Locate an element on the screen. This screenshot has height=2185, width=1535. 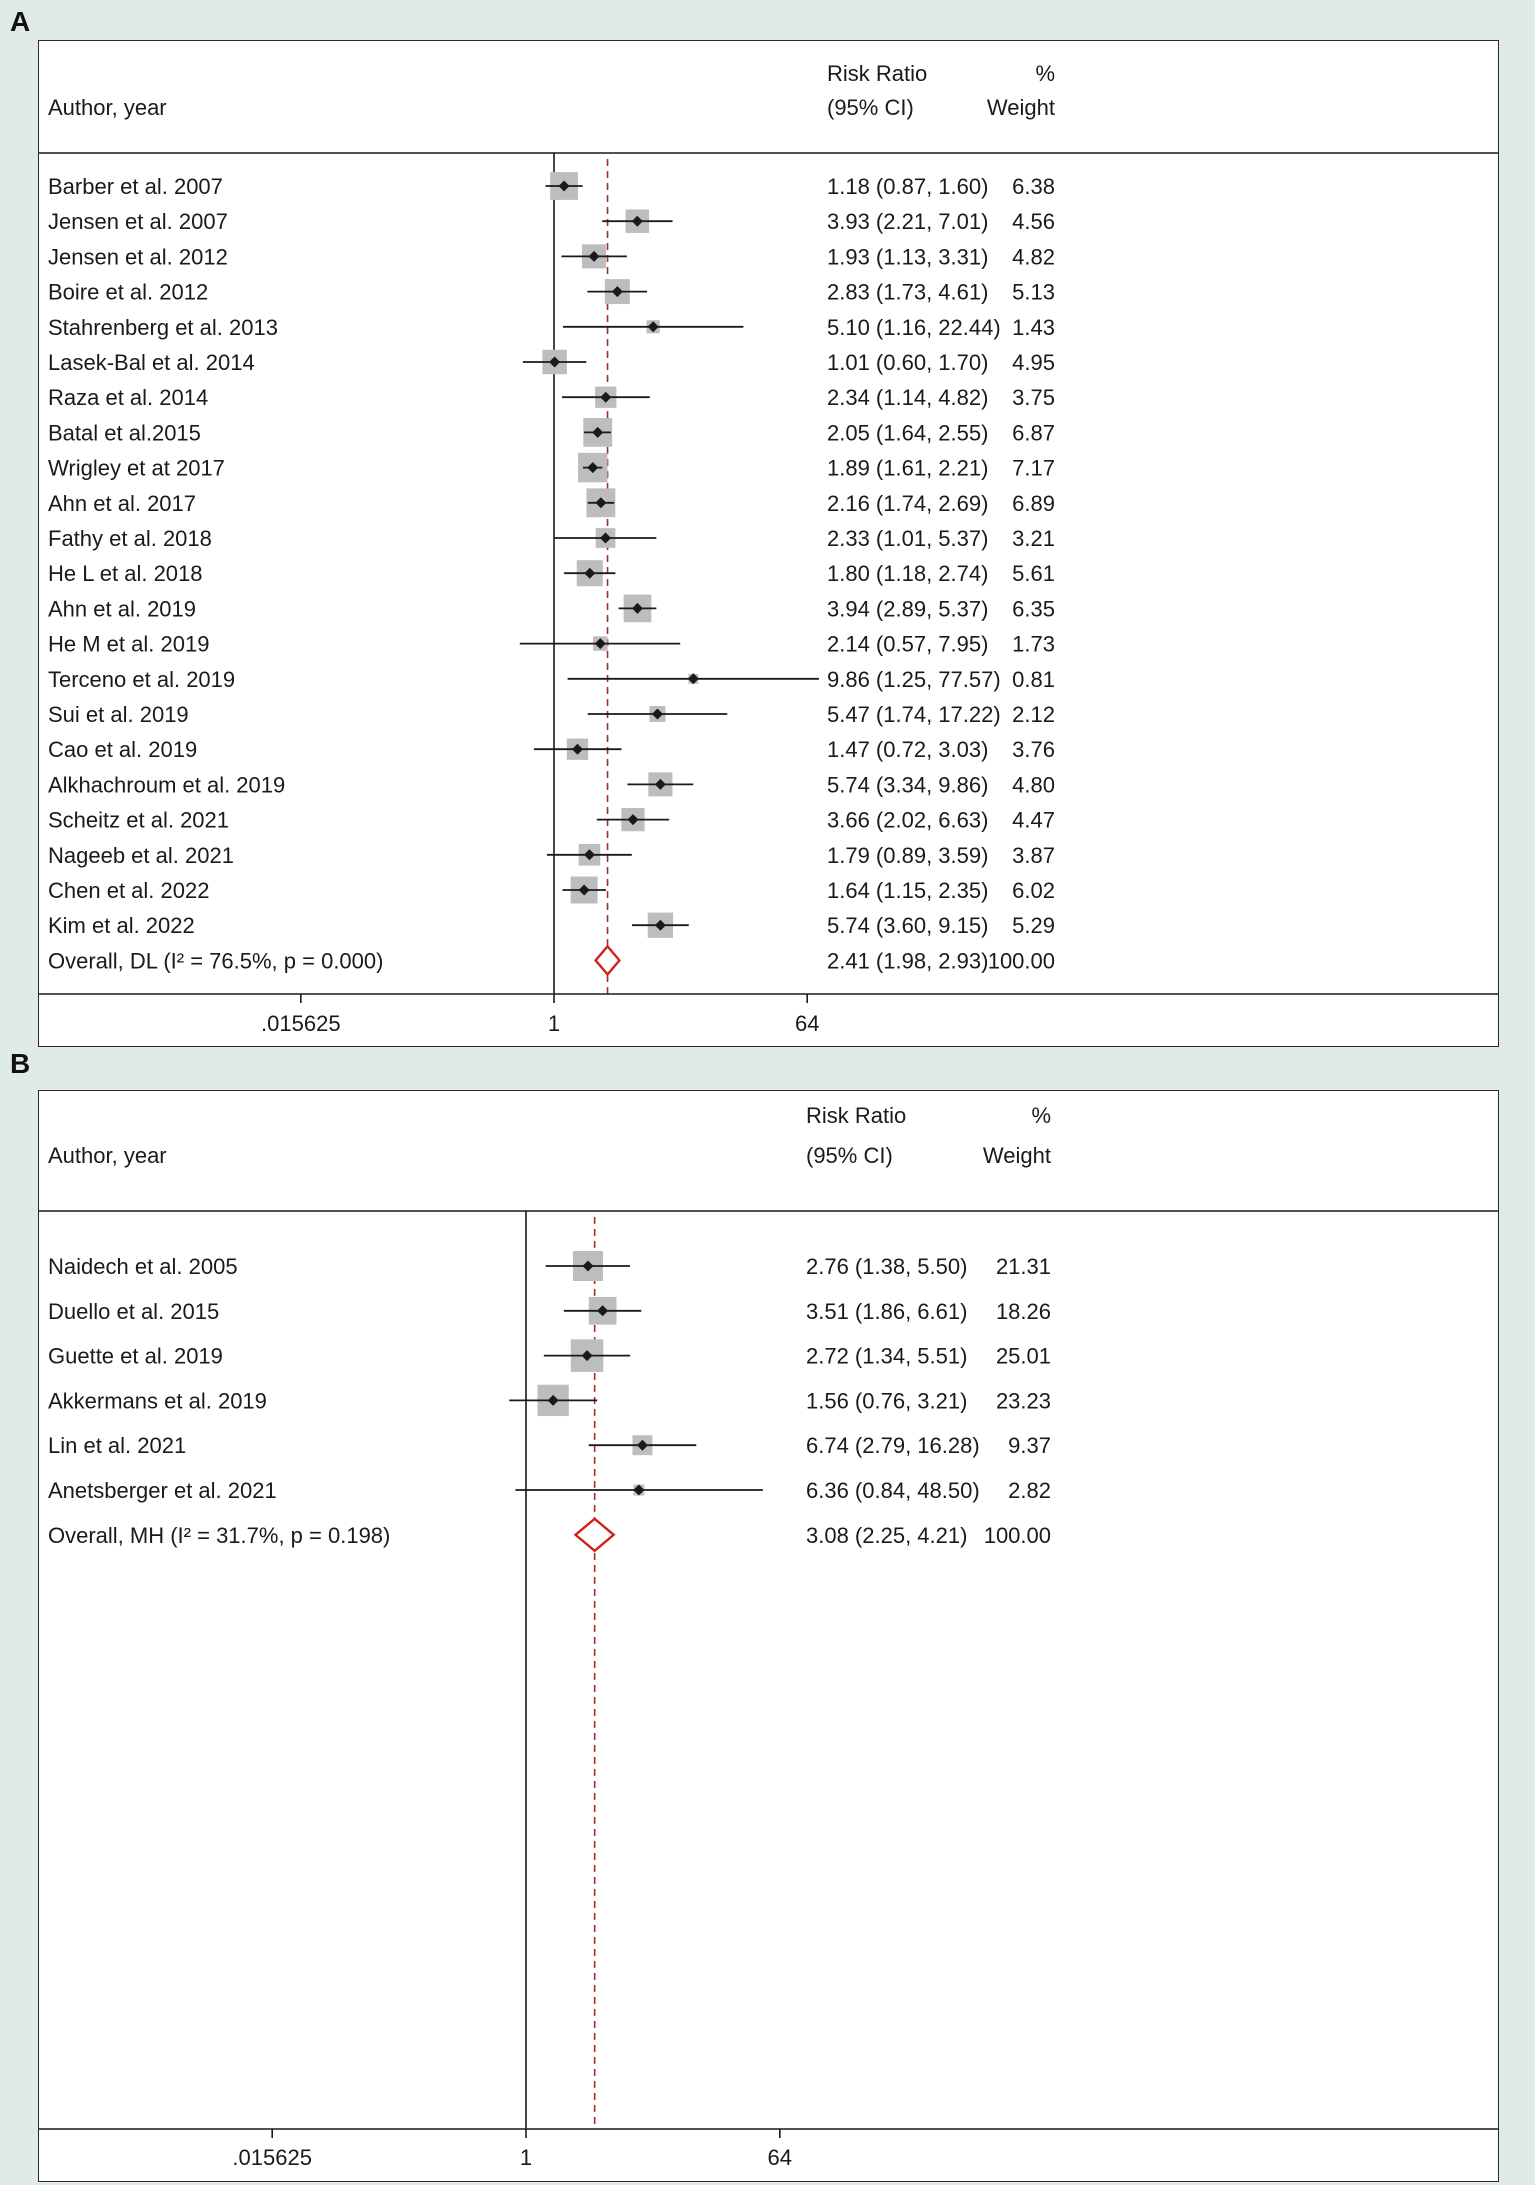
study-label: Barber et al. 2007 is located at coordinates (135, 186).